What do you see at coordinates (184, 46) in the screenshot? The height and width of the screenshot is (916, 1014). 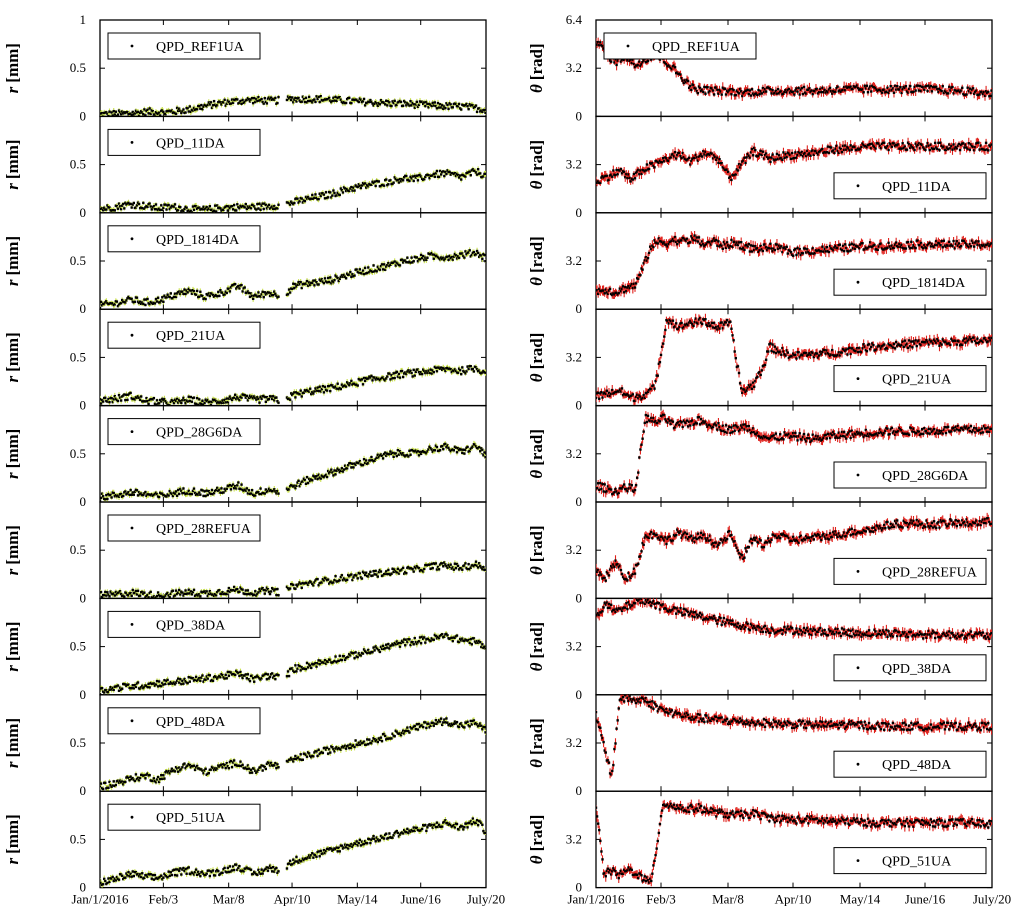 I see `legend: QPD_REF1UA` at bounding box center [184, 46].